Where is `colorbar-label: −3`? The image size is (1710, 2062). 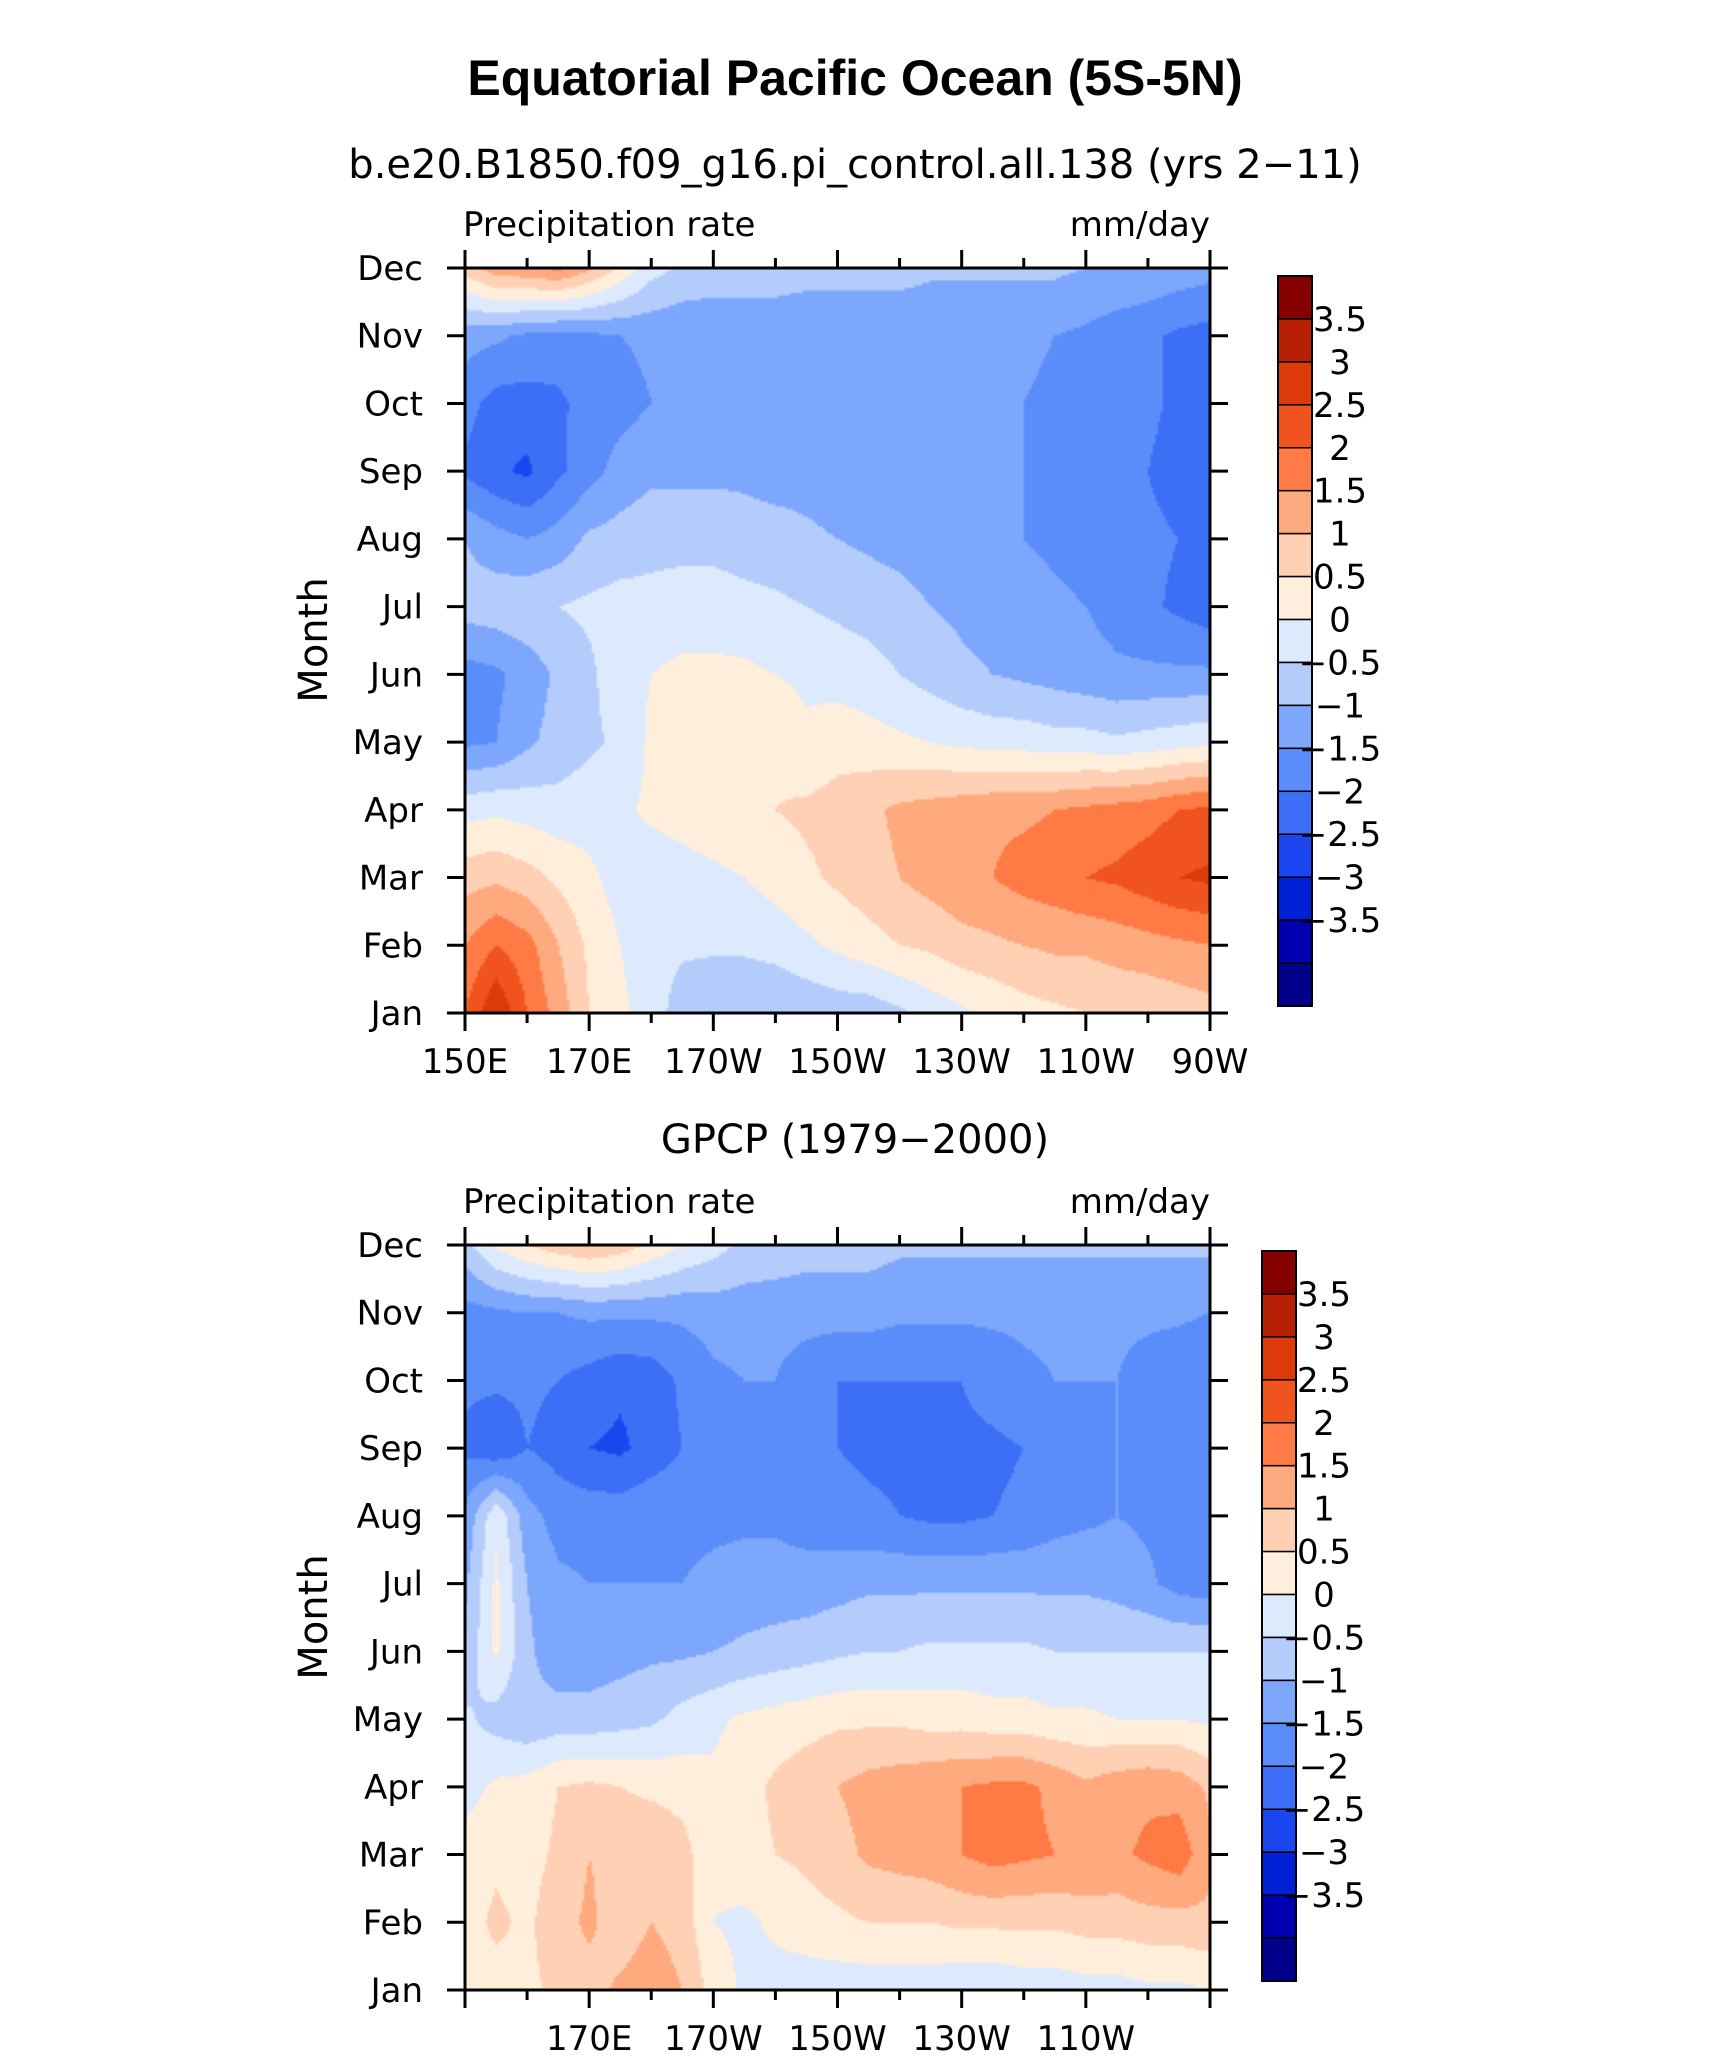
colorbar-label: −3 is located at coordinates (1324, 1853).